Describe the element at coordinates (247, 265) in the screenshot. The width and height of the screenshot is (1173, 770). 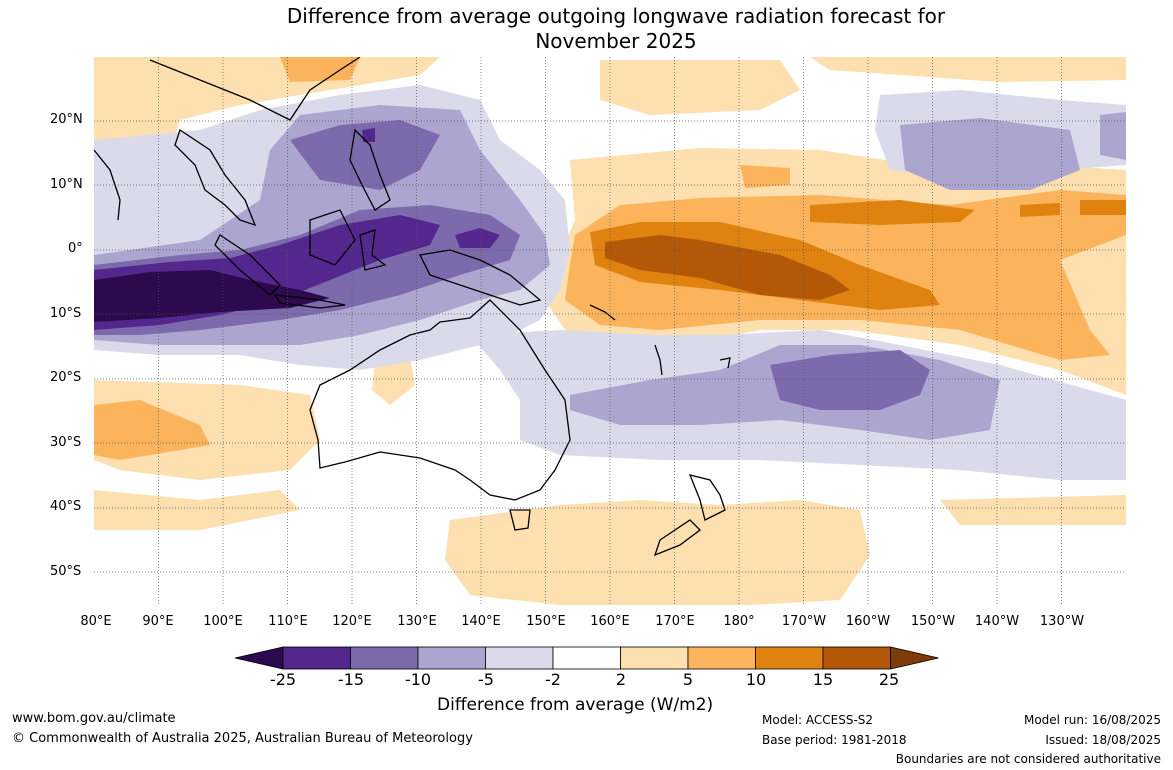
I see `sumatra-coastline` at that location.